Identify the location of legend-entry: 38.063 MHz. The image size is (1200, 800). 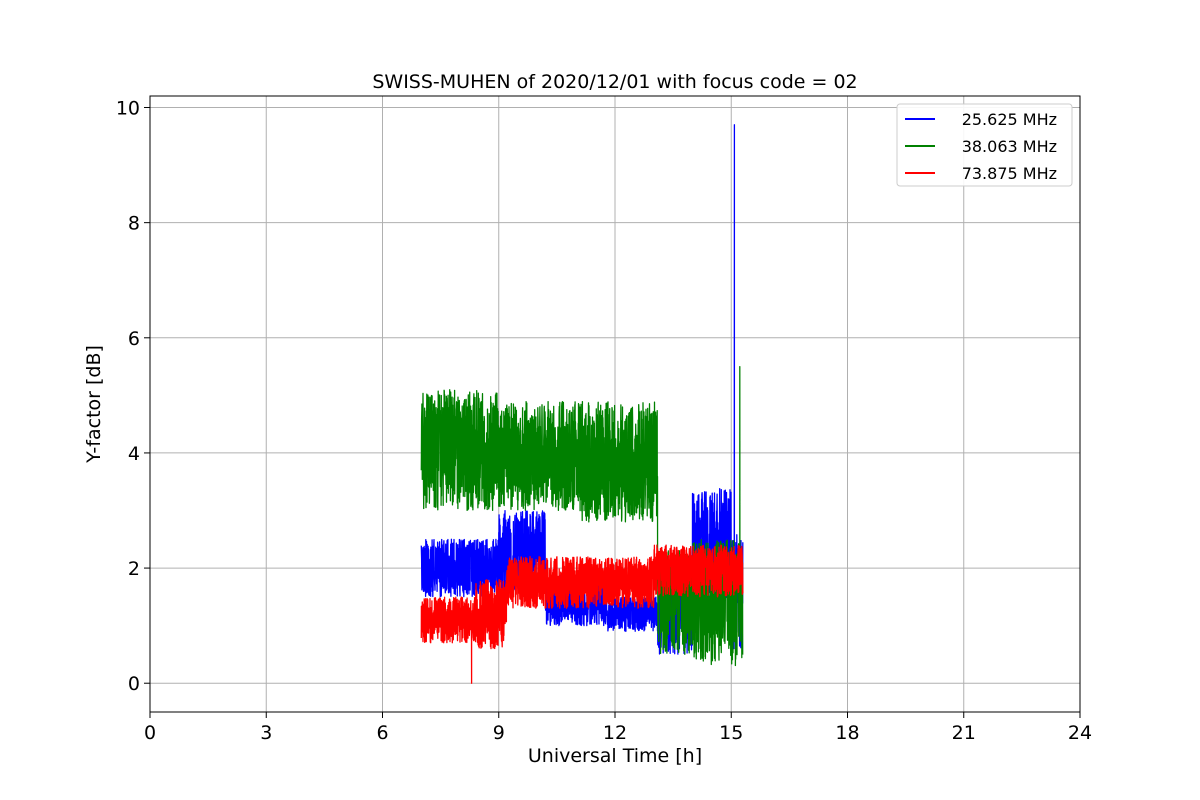
(1009, 146).